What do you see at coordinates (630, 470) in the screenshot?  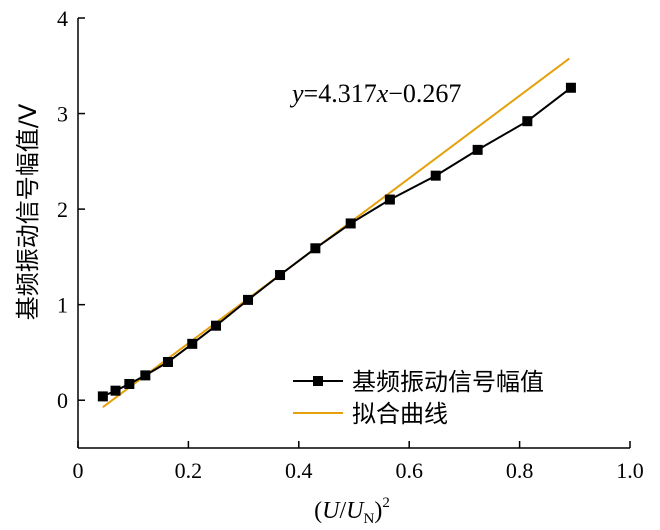 I see `x-tick-label: 1.0` at bounding box center [630, 470].